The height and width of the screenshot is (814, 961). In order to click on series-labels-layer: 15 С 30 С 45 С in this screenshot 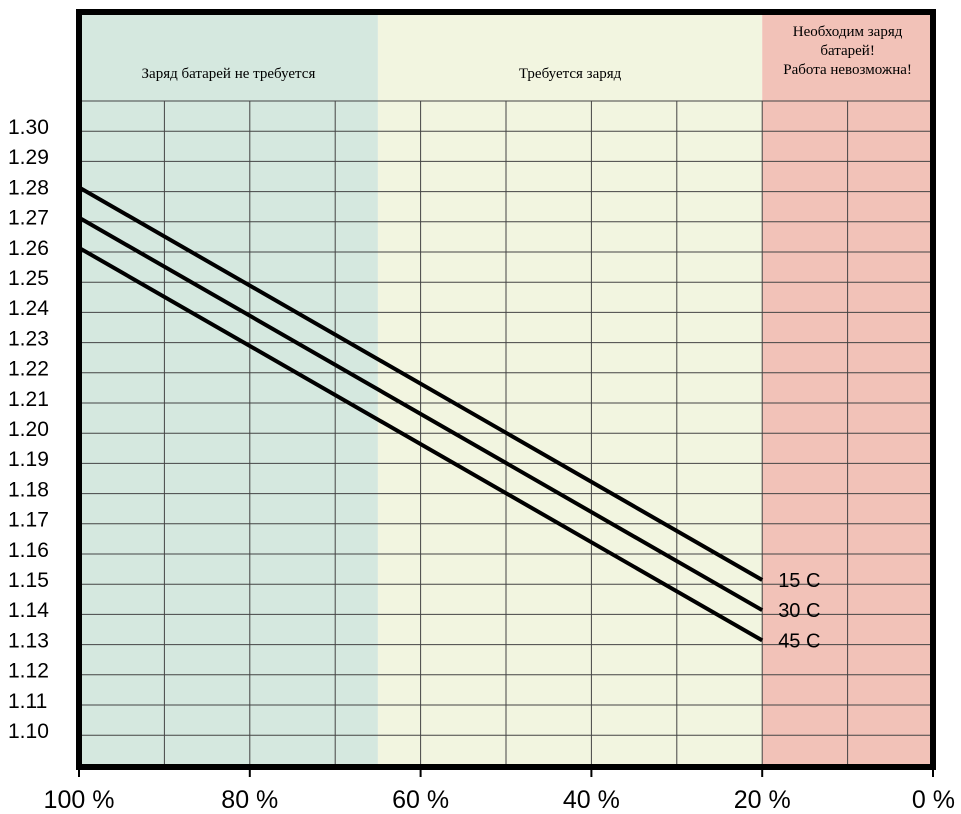, I will do `click(799, 611)`.